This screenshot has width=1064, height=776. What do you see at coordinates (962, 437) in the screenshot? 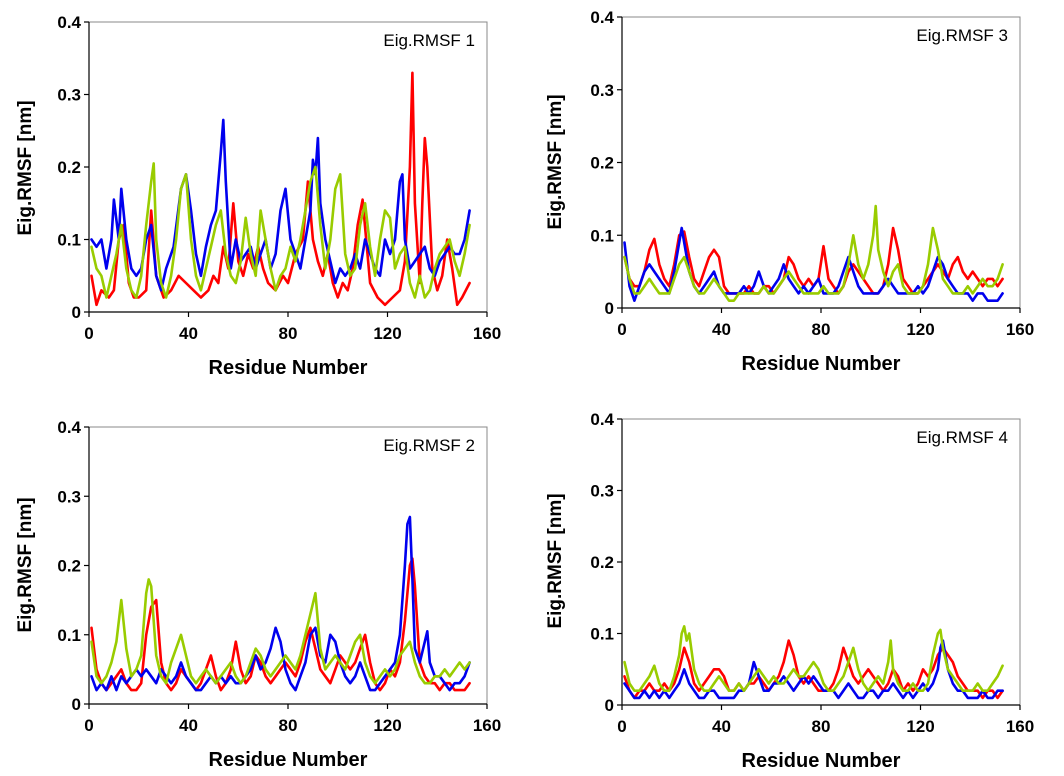
I see `panel-title: Eig.RMSF 4` at bounding box center [962, 437].